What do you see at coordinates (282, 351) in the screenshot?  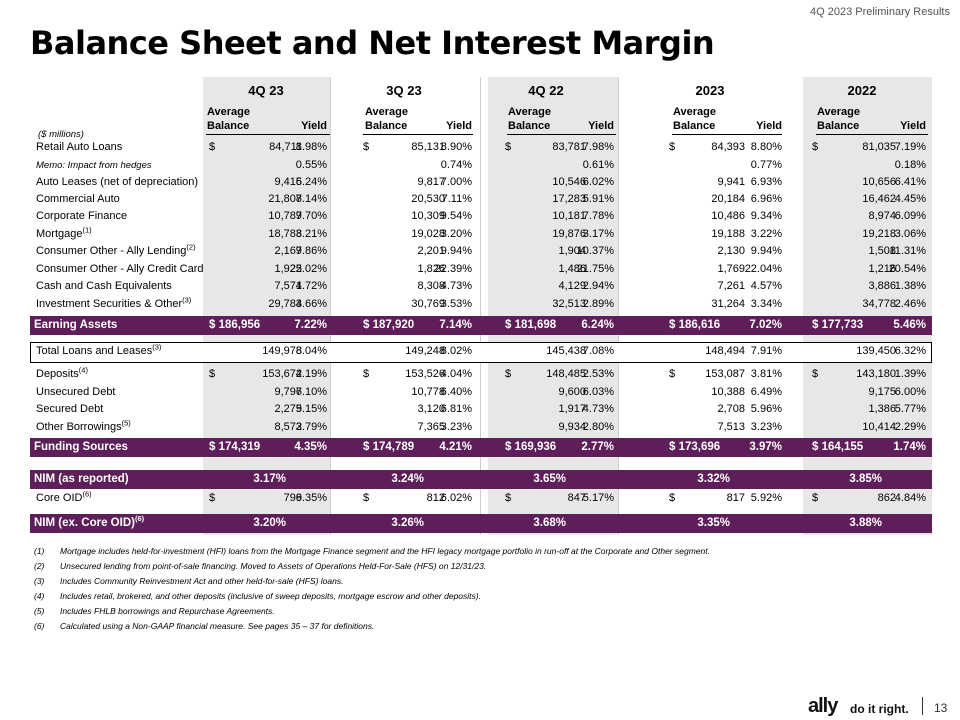 I see `avg-balance-value: 149,978` at bounding box center [282, 351].